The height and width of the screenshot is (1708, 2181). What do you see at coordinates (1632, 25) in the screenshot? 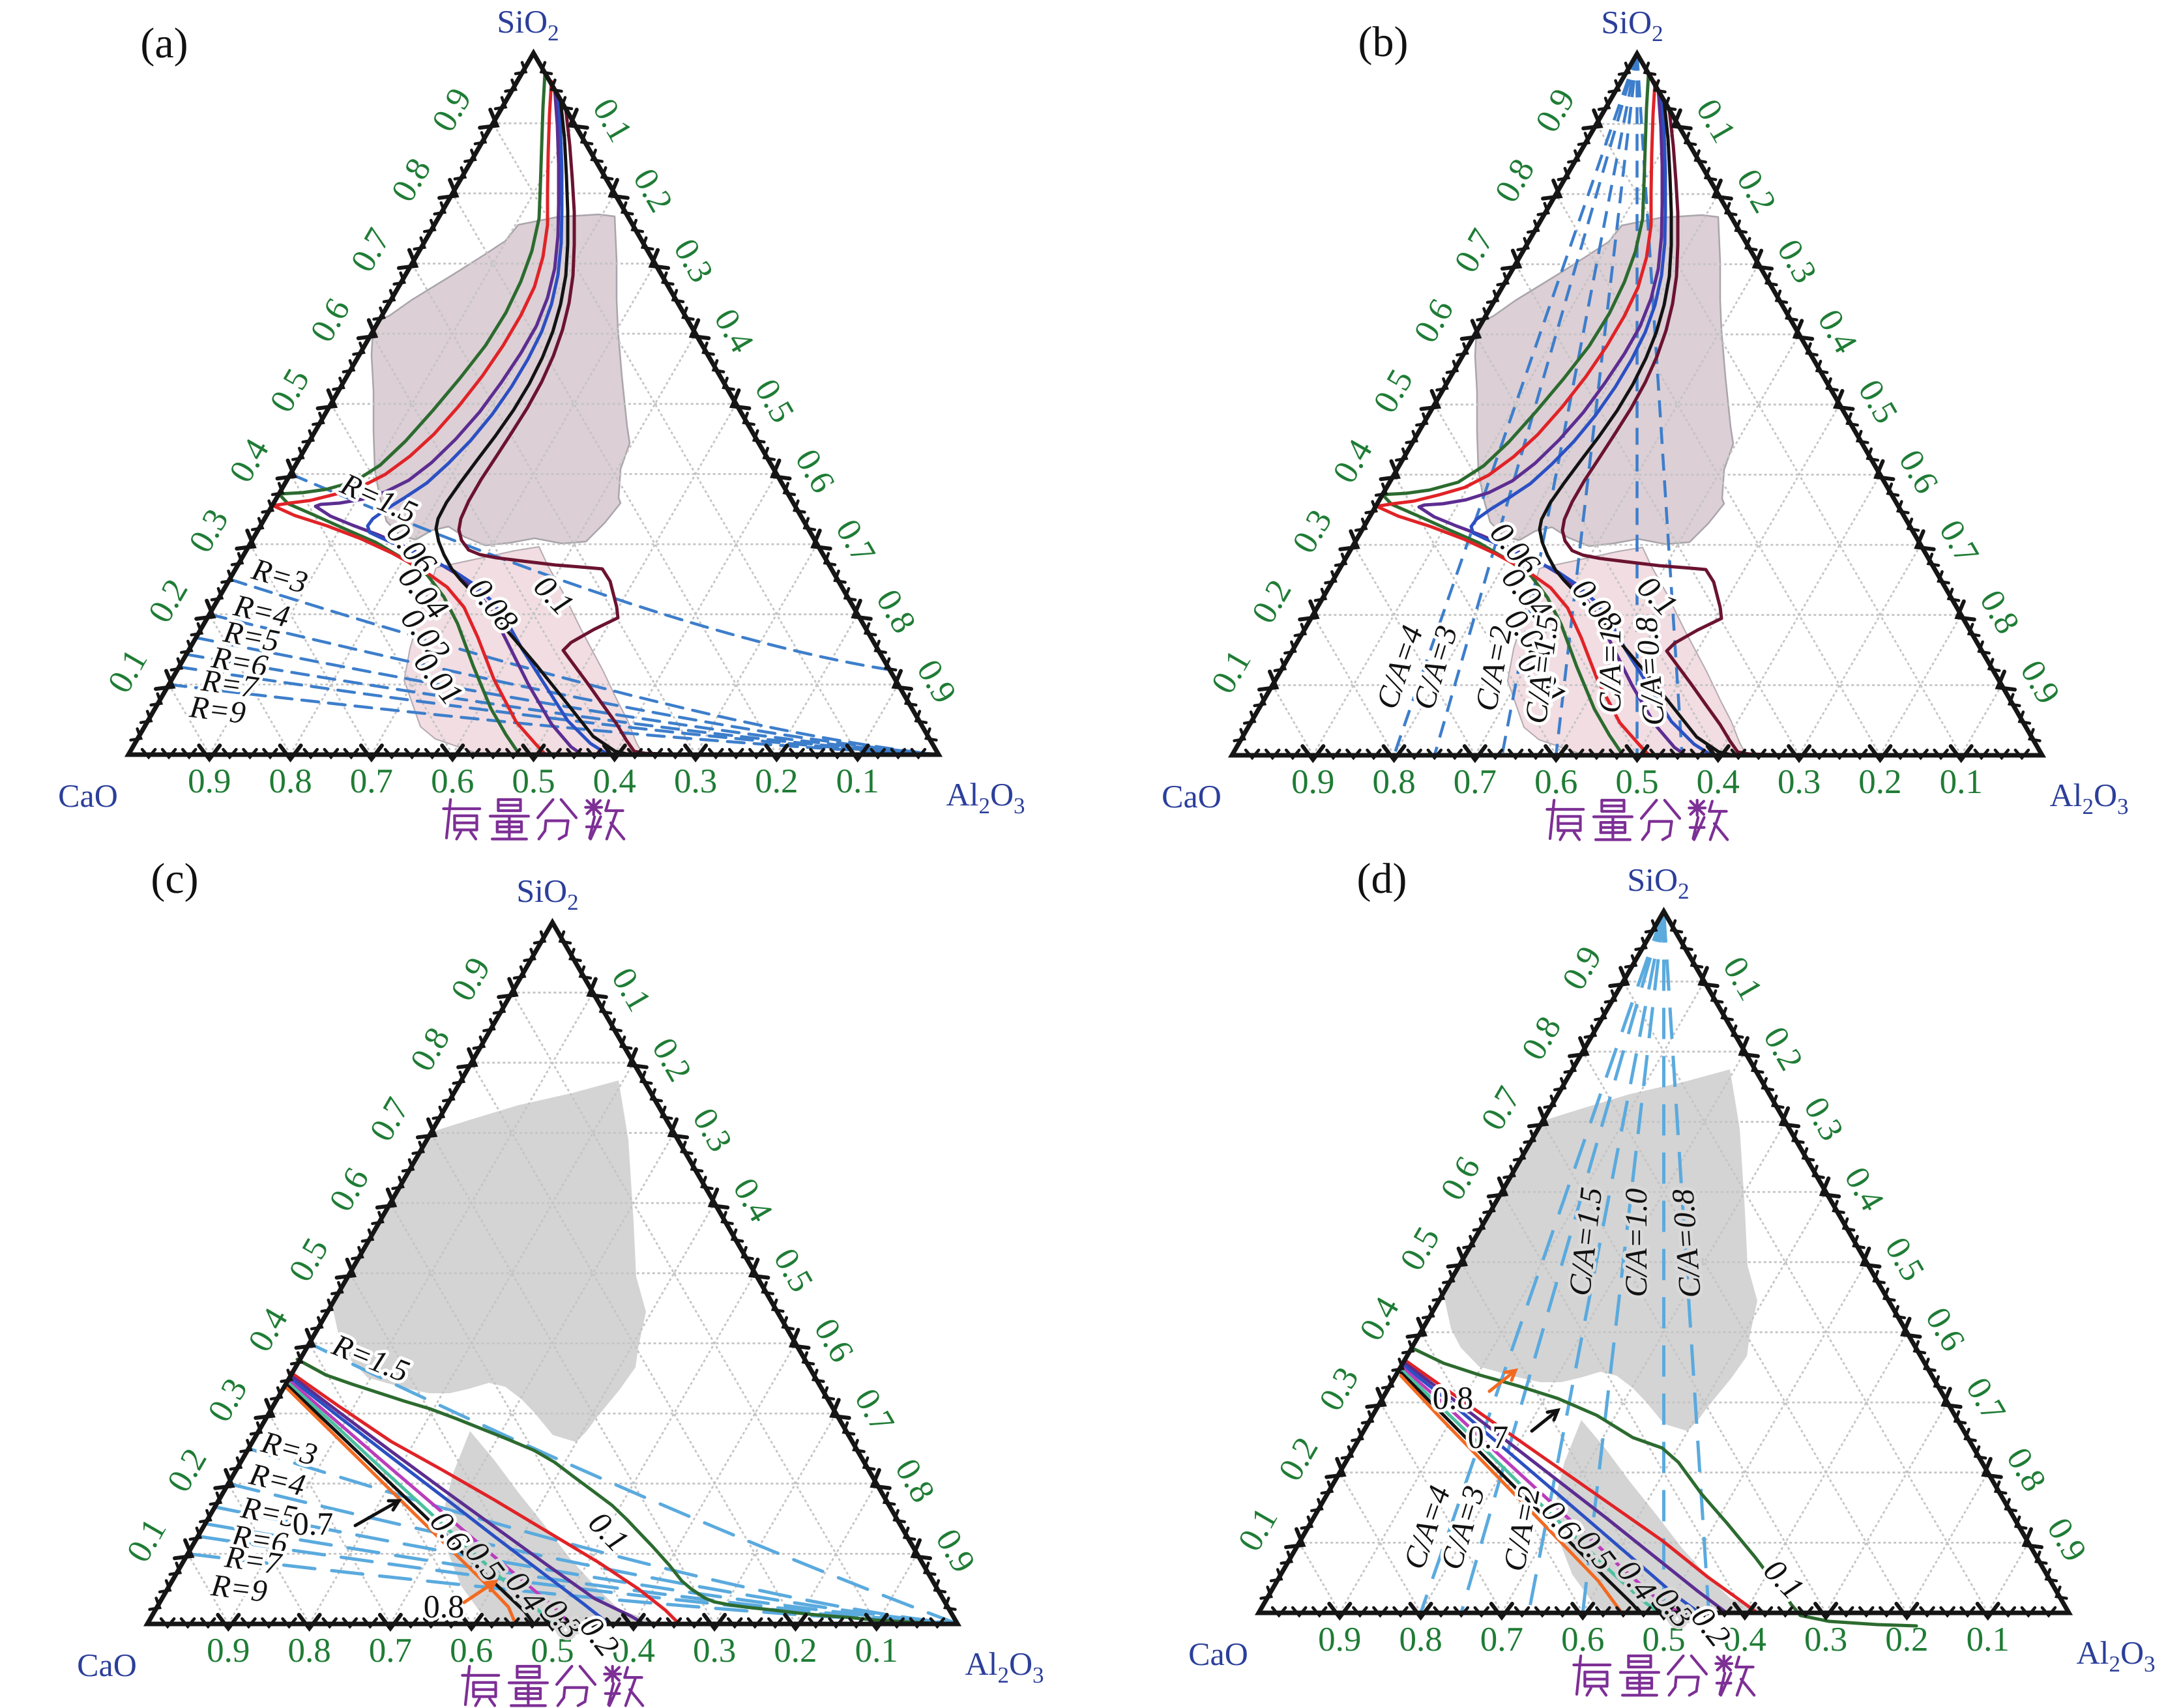
I see `svg-text: SiO2` at bounding box center [1632, 25].